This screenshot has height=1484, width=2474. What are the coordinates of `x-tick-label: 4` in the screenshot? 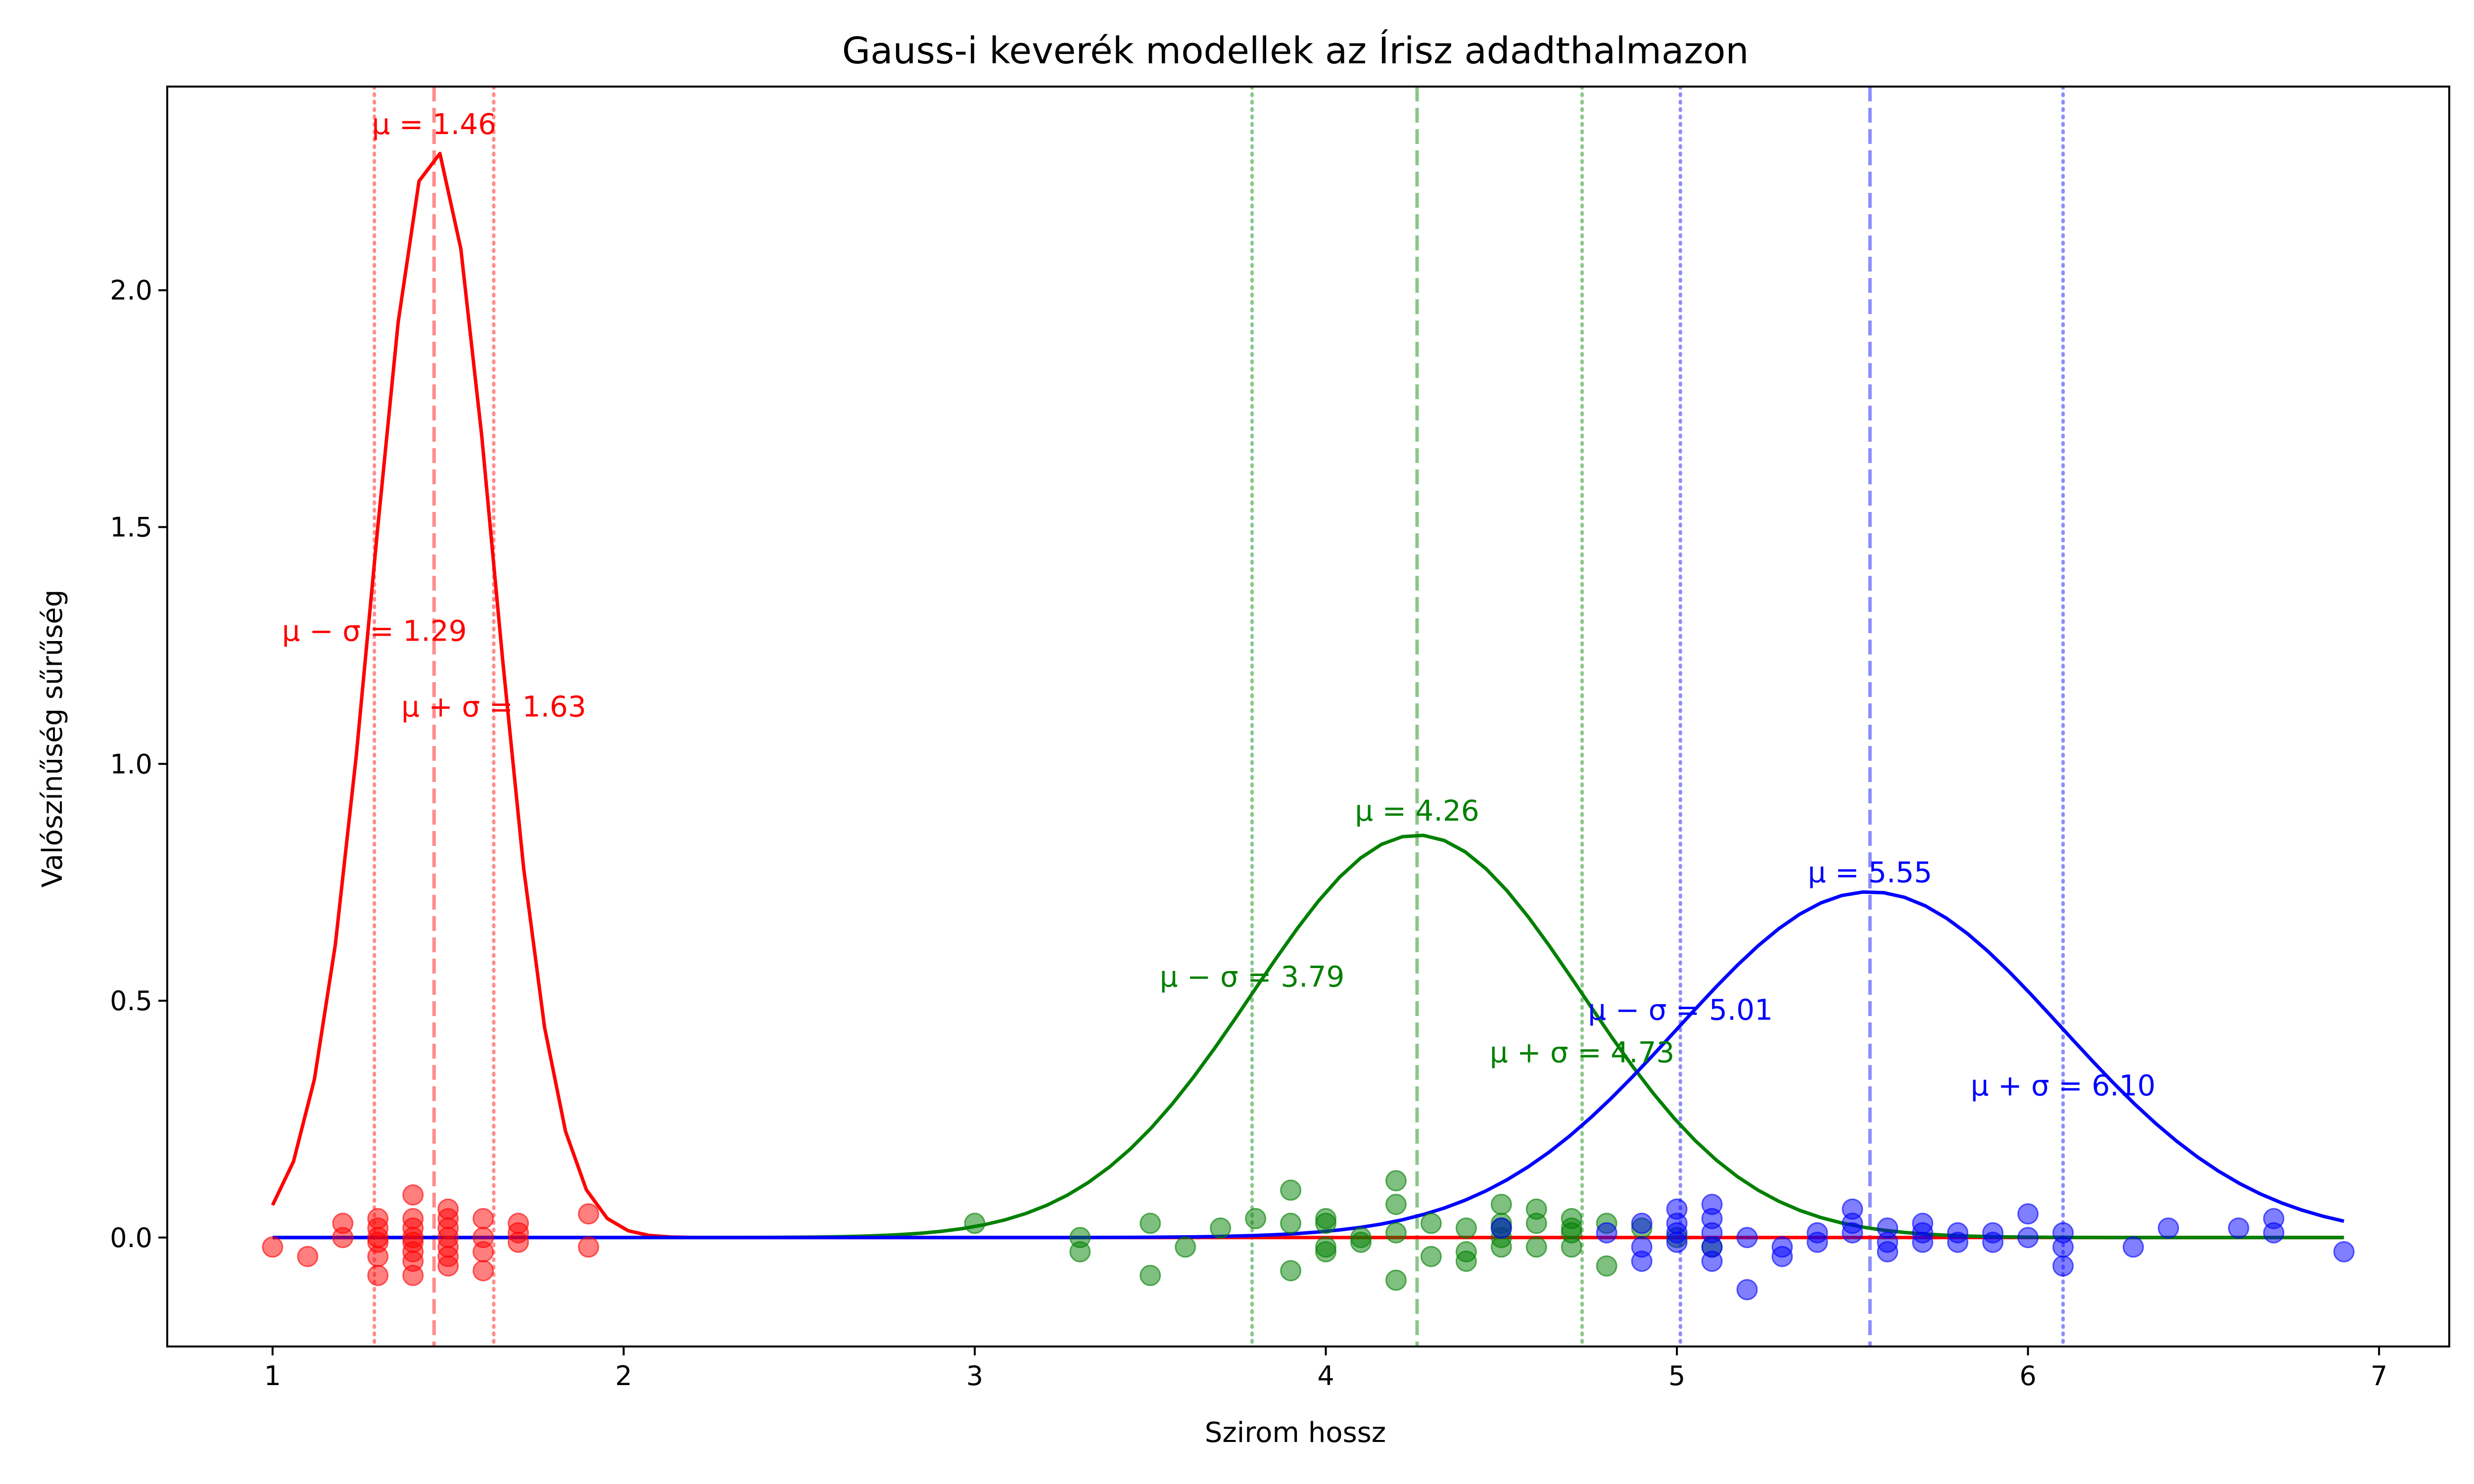 It's located at (1326, 1375).